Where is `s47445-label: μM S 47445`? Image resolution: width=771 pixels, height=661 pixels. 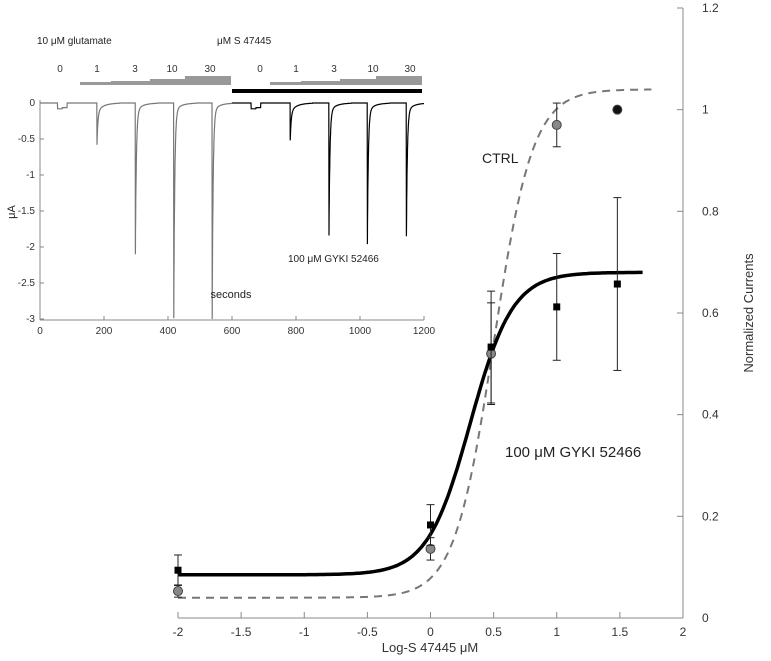 s47445-label: μM S 47445 is located at coordinates (244, 41).